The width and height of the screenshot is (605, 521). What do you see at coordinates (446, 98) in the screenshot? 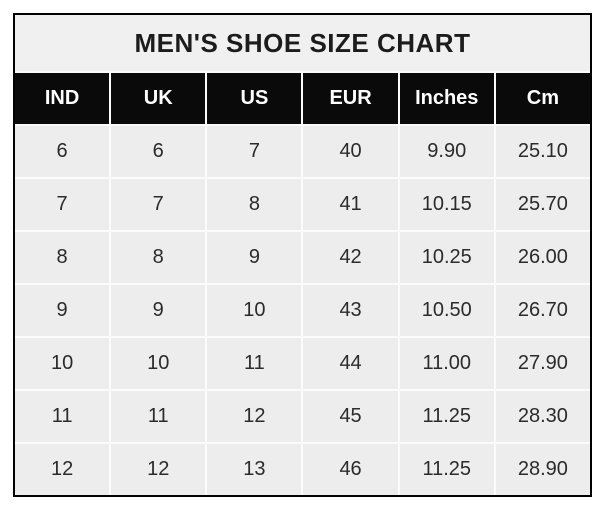
I see `column-header-inches: Inches` at bounding box center [446, 98].